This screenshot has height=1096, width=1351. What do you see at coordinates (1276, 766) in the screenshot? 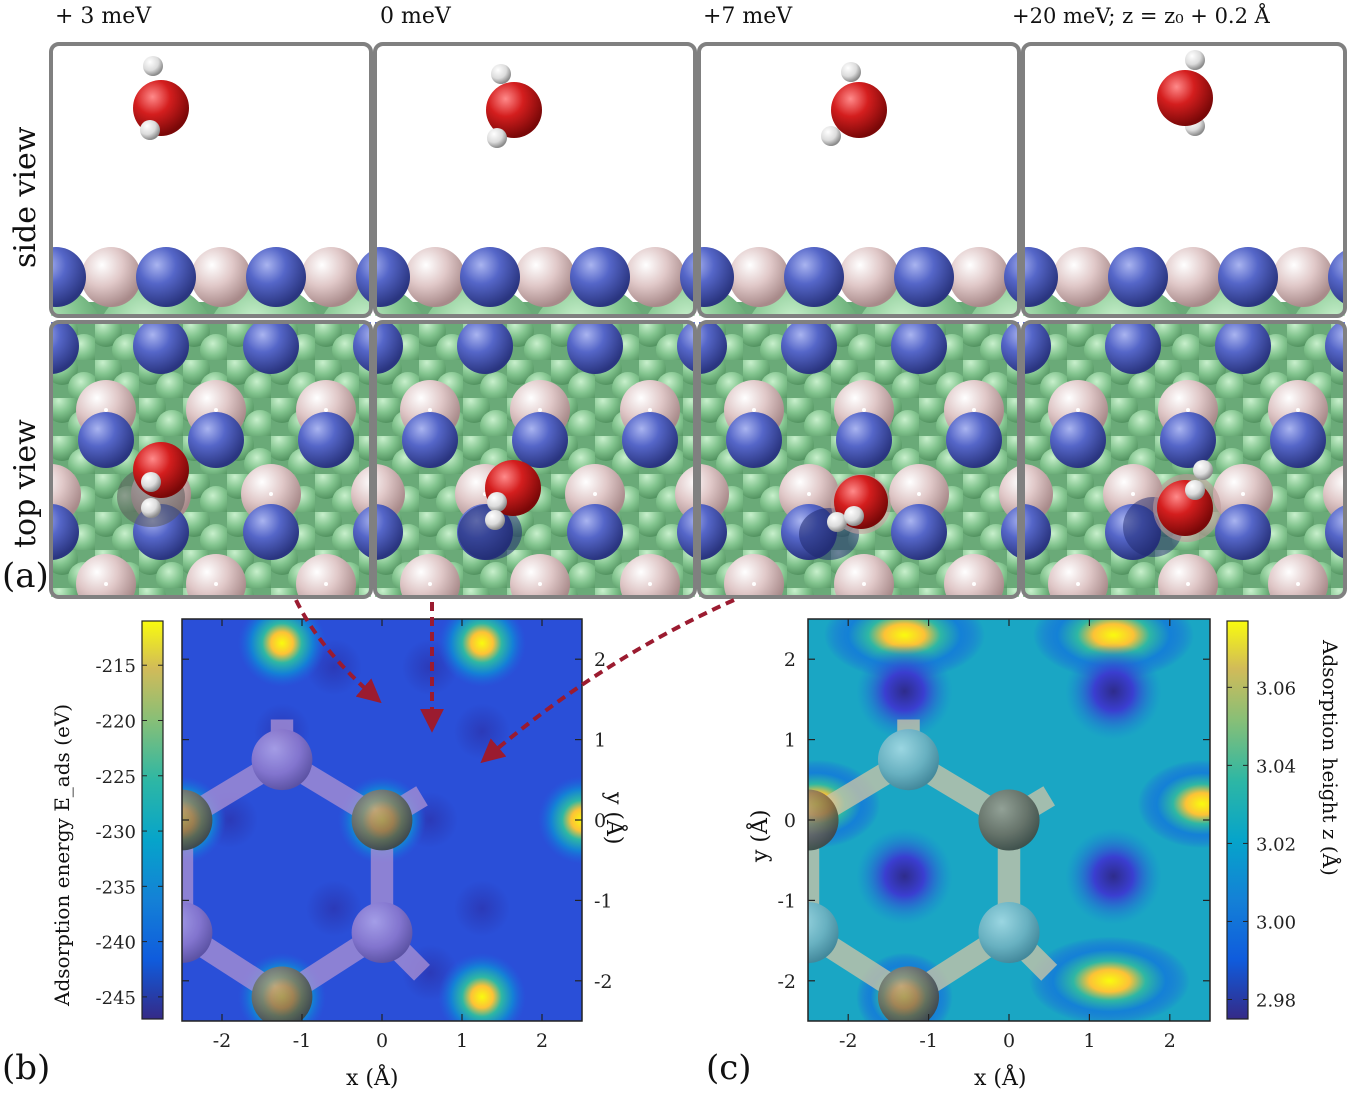
I see `colorbar-tick-label: 3.04` at bounding box center [1276, 766].